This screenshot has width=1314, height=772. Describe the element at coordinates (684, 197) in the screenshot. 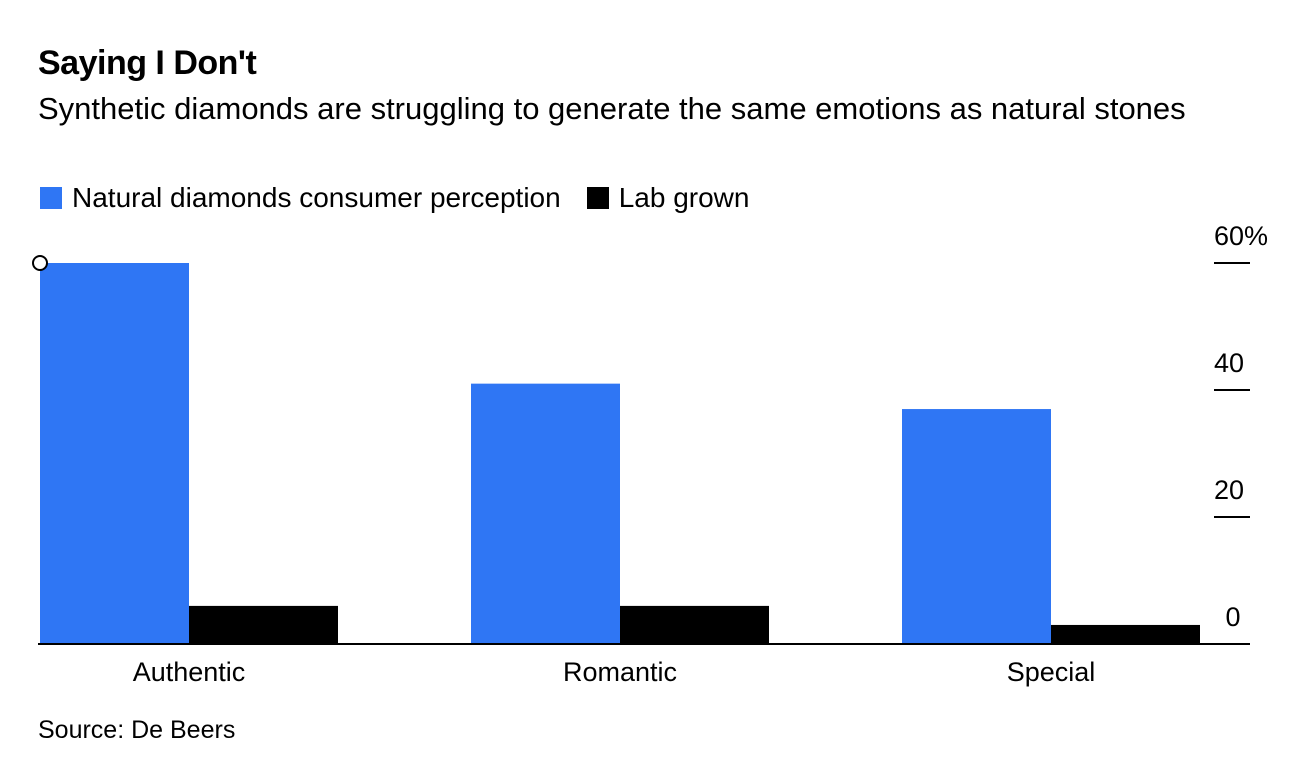

I see `legend-label-lab-grown: Lab grown` at that location.